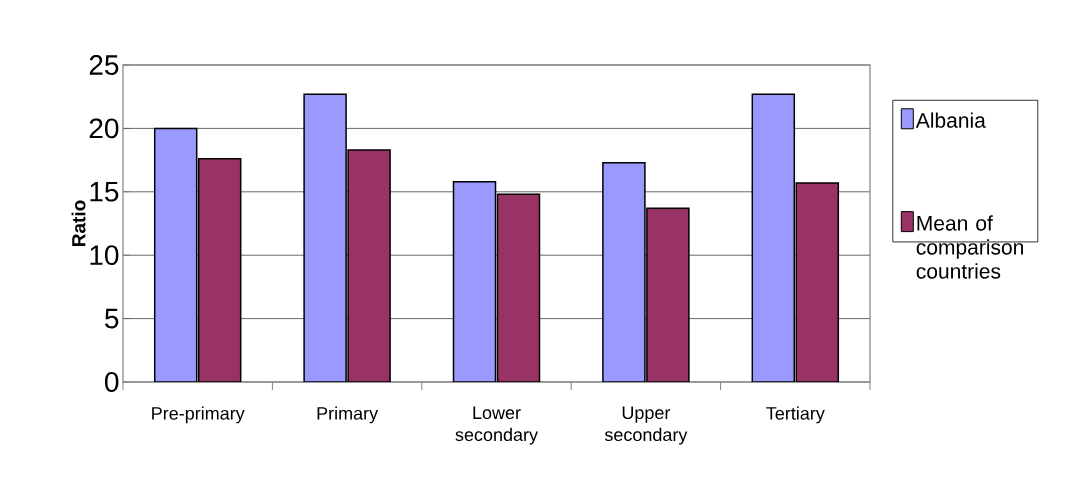  I want to click on x-tick-label: Lower secondary, so click(496, 425).